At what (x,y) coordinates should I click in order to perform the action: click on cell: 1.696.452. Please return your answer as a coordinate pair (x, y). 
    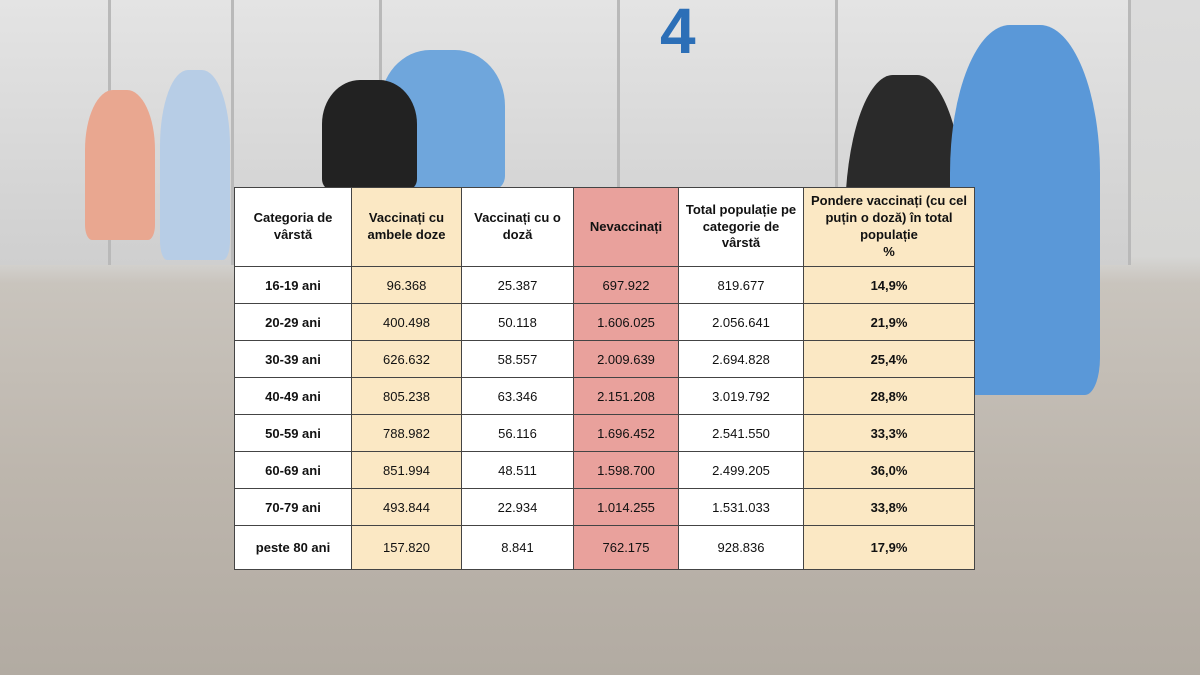
    Looking at the image, I should click on (626, 433).